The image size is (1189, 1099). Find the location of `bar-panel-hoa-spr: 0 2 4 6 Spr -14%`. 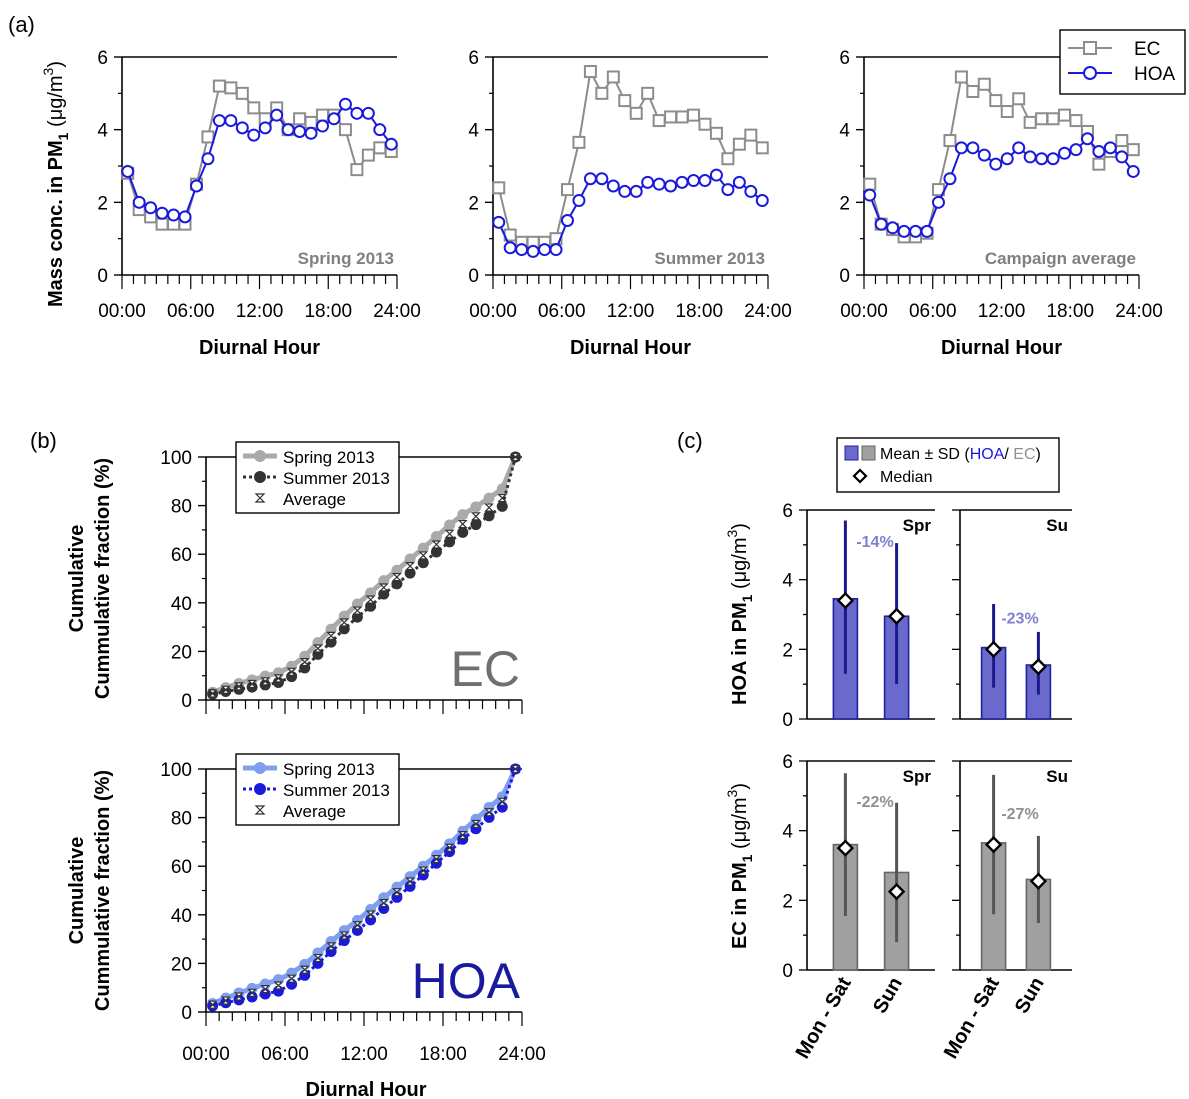

bar-panel-hoa-spr: 0 2 4 6 Spr -14% is located at coordinates (858, 616).